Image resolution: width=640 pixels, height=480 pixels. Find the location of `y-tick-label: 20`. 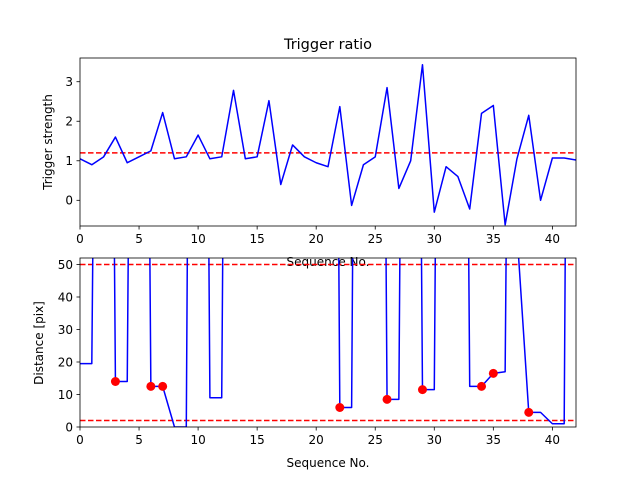

y-tick-label: 20 is located at coordinates (65, 362).